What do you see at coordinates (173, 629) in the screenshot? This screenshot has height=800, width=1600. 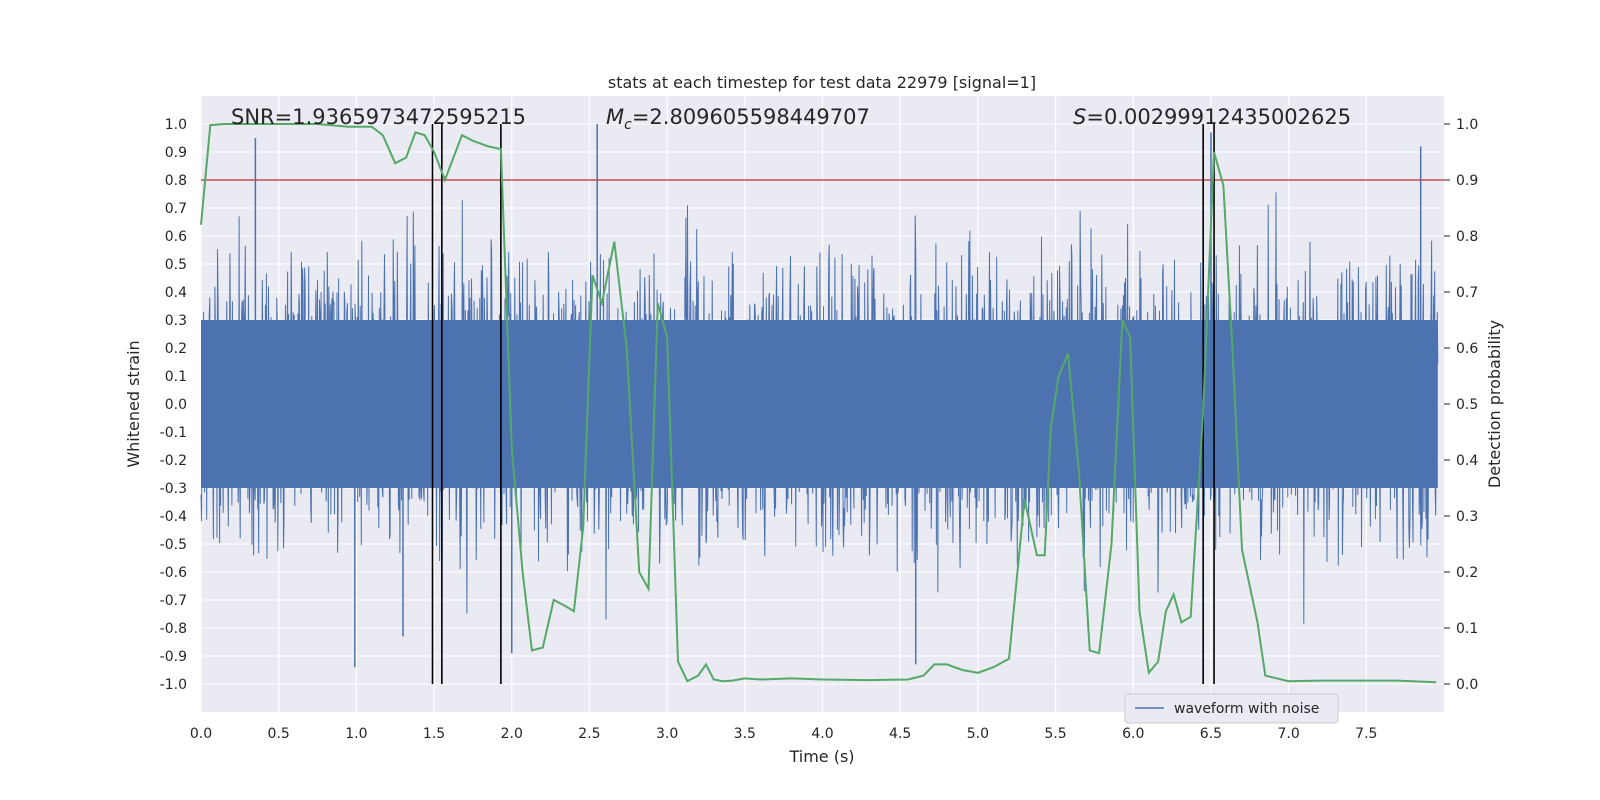 I see `y-tick-label: -0.8` at bounding box center [173, 629].